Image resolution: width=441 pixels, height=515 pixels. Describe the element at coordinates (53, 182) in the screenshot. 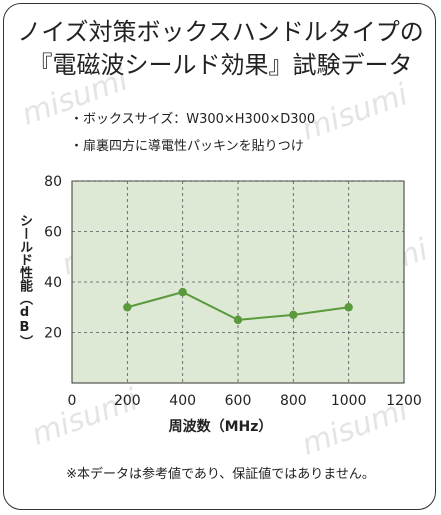

I see `y-tick-label: 80` at that location.